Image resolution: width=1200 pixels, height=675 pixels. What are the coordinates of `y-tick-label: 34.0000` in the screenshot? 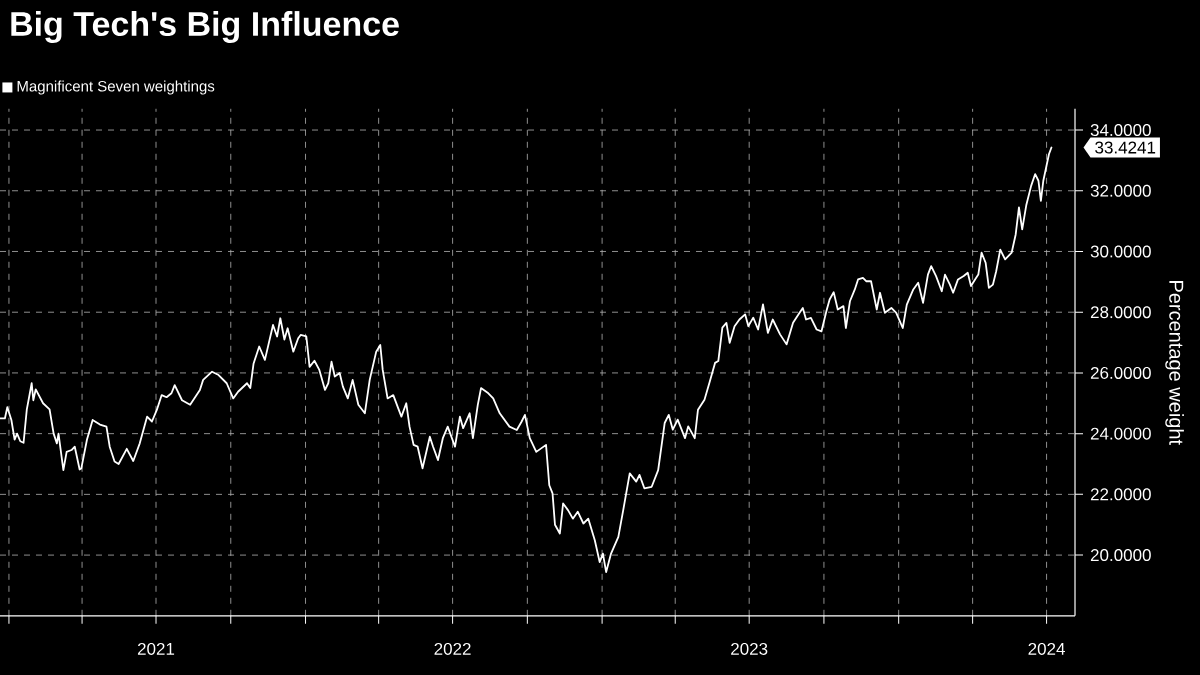 It's located at (1120, 130).